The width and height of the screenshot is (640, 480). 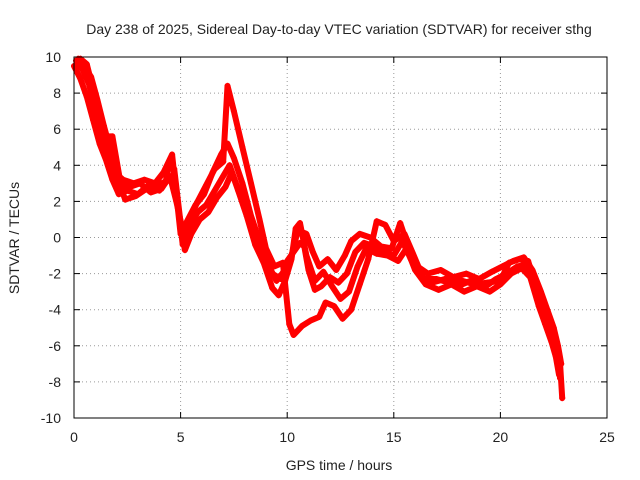 What do you see at coordinates (55, 310) in the screenshot?
I see `y-tick-label: -4` at bounding box center [55, 310].